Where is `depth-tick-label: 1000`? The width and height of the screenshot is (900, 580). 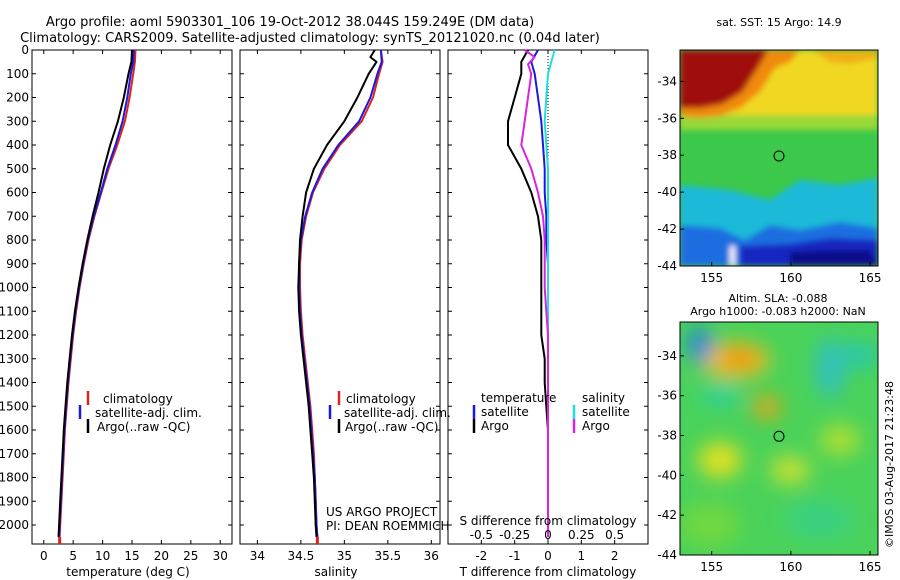 depth-tick-label: 1000 is located at coordinates (14, 288).